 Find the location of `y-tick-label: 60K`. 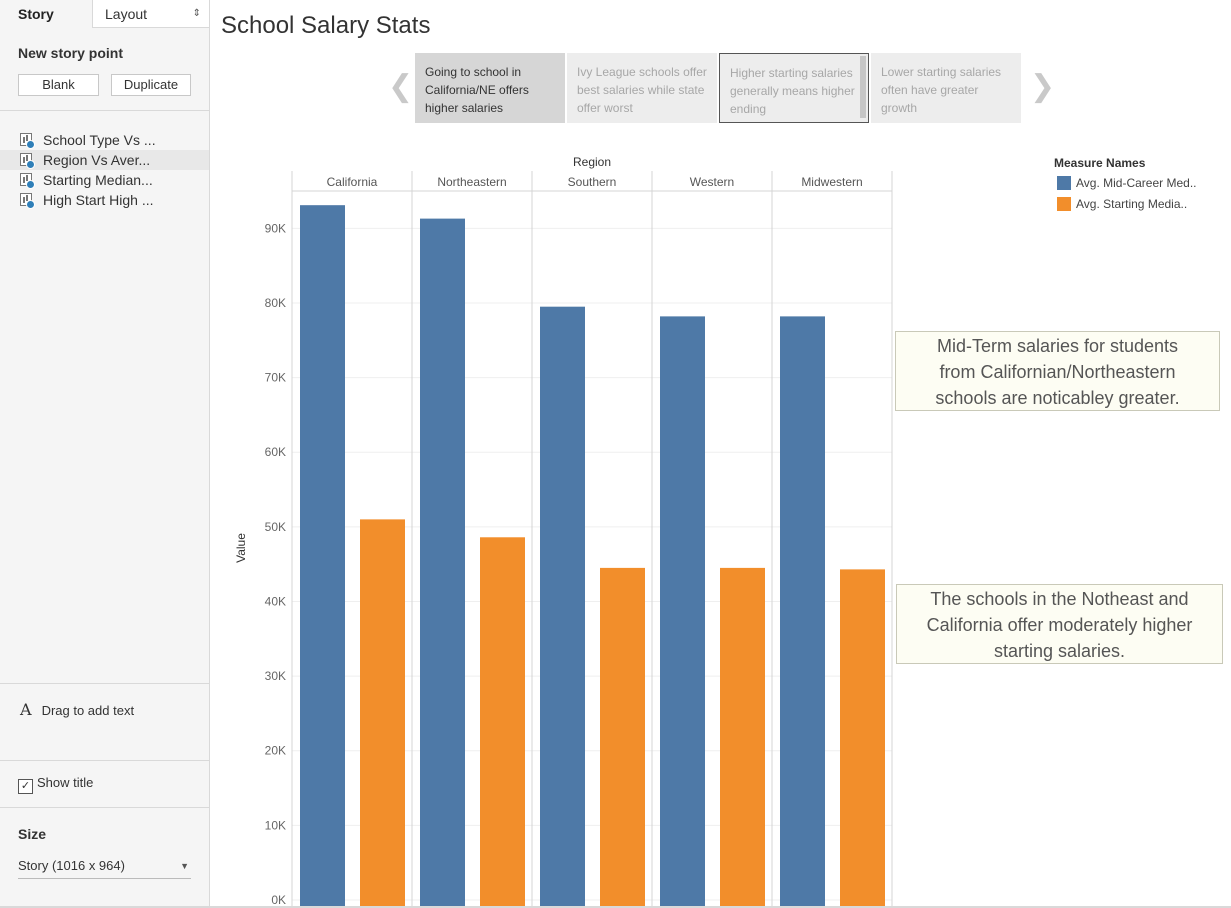

y-tick-label: 60K is located at coordinates (275, 452).